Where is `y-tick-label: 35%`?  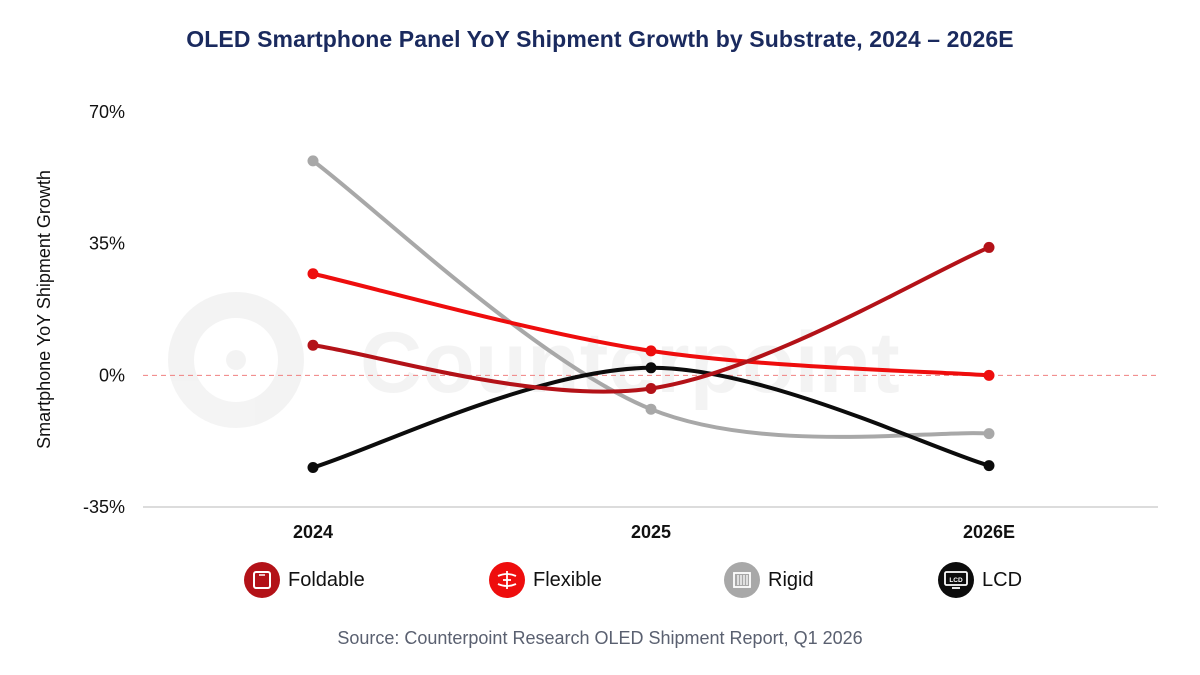
y-tick-label: 35% is located at coordinates (107, 244).